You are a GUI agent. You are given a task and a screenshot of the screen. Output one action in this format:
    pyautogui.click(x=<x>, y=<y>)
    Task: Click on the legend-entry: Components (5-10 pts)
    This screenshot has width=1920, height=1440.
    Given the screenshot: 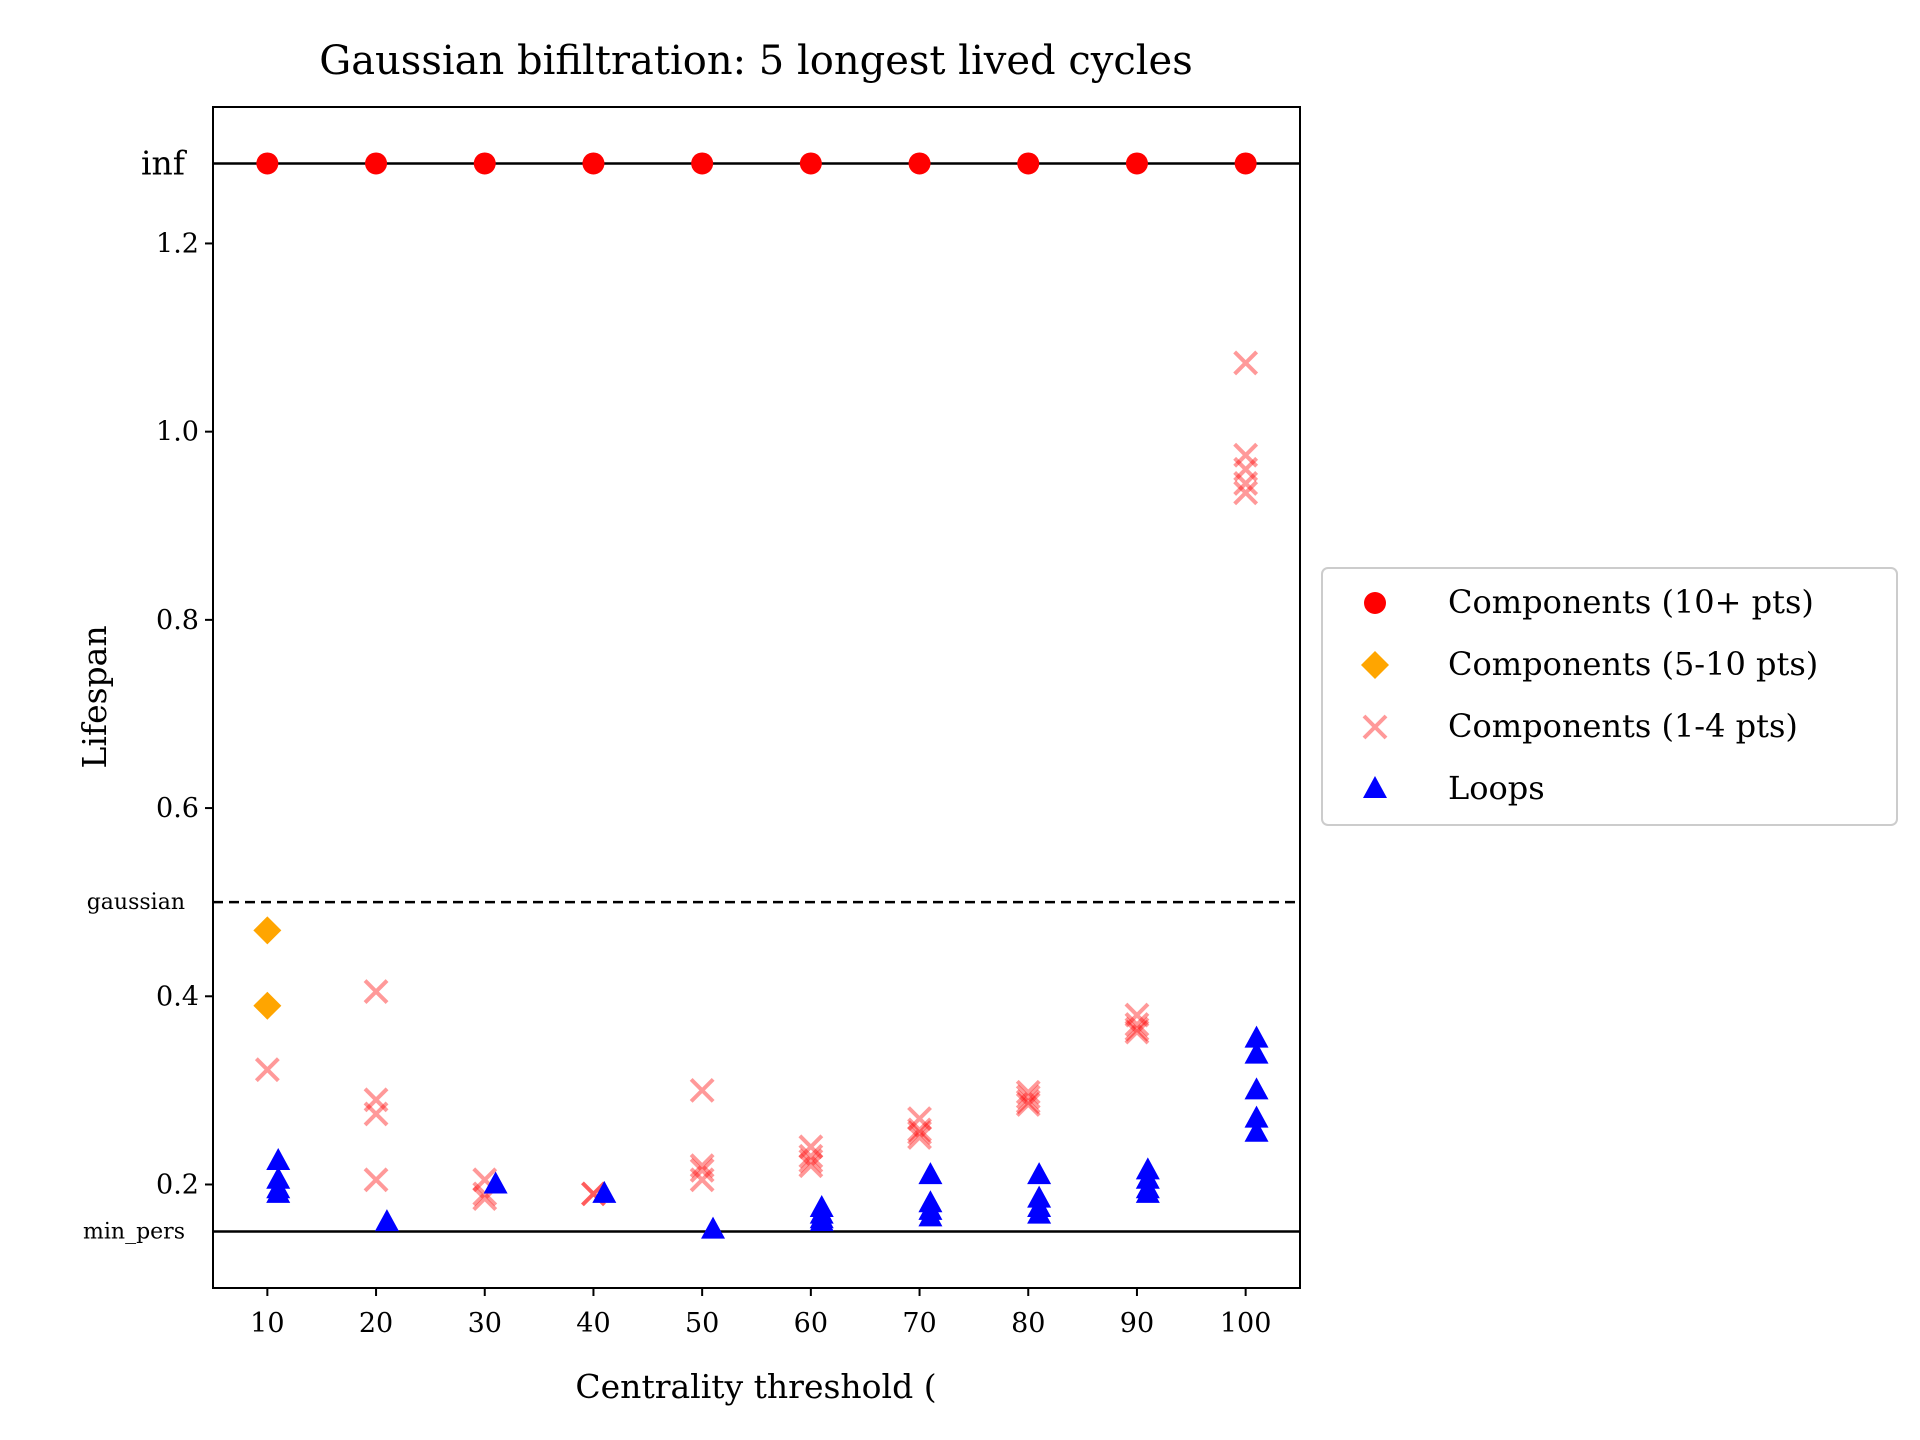 What is the action you would take?
    pyautogui.click(x=1589, y=664)
    